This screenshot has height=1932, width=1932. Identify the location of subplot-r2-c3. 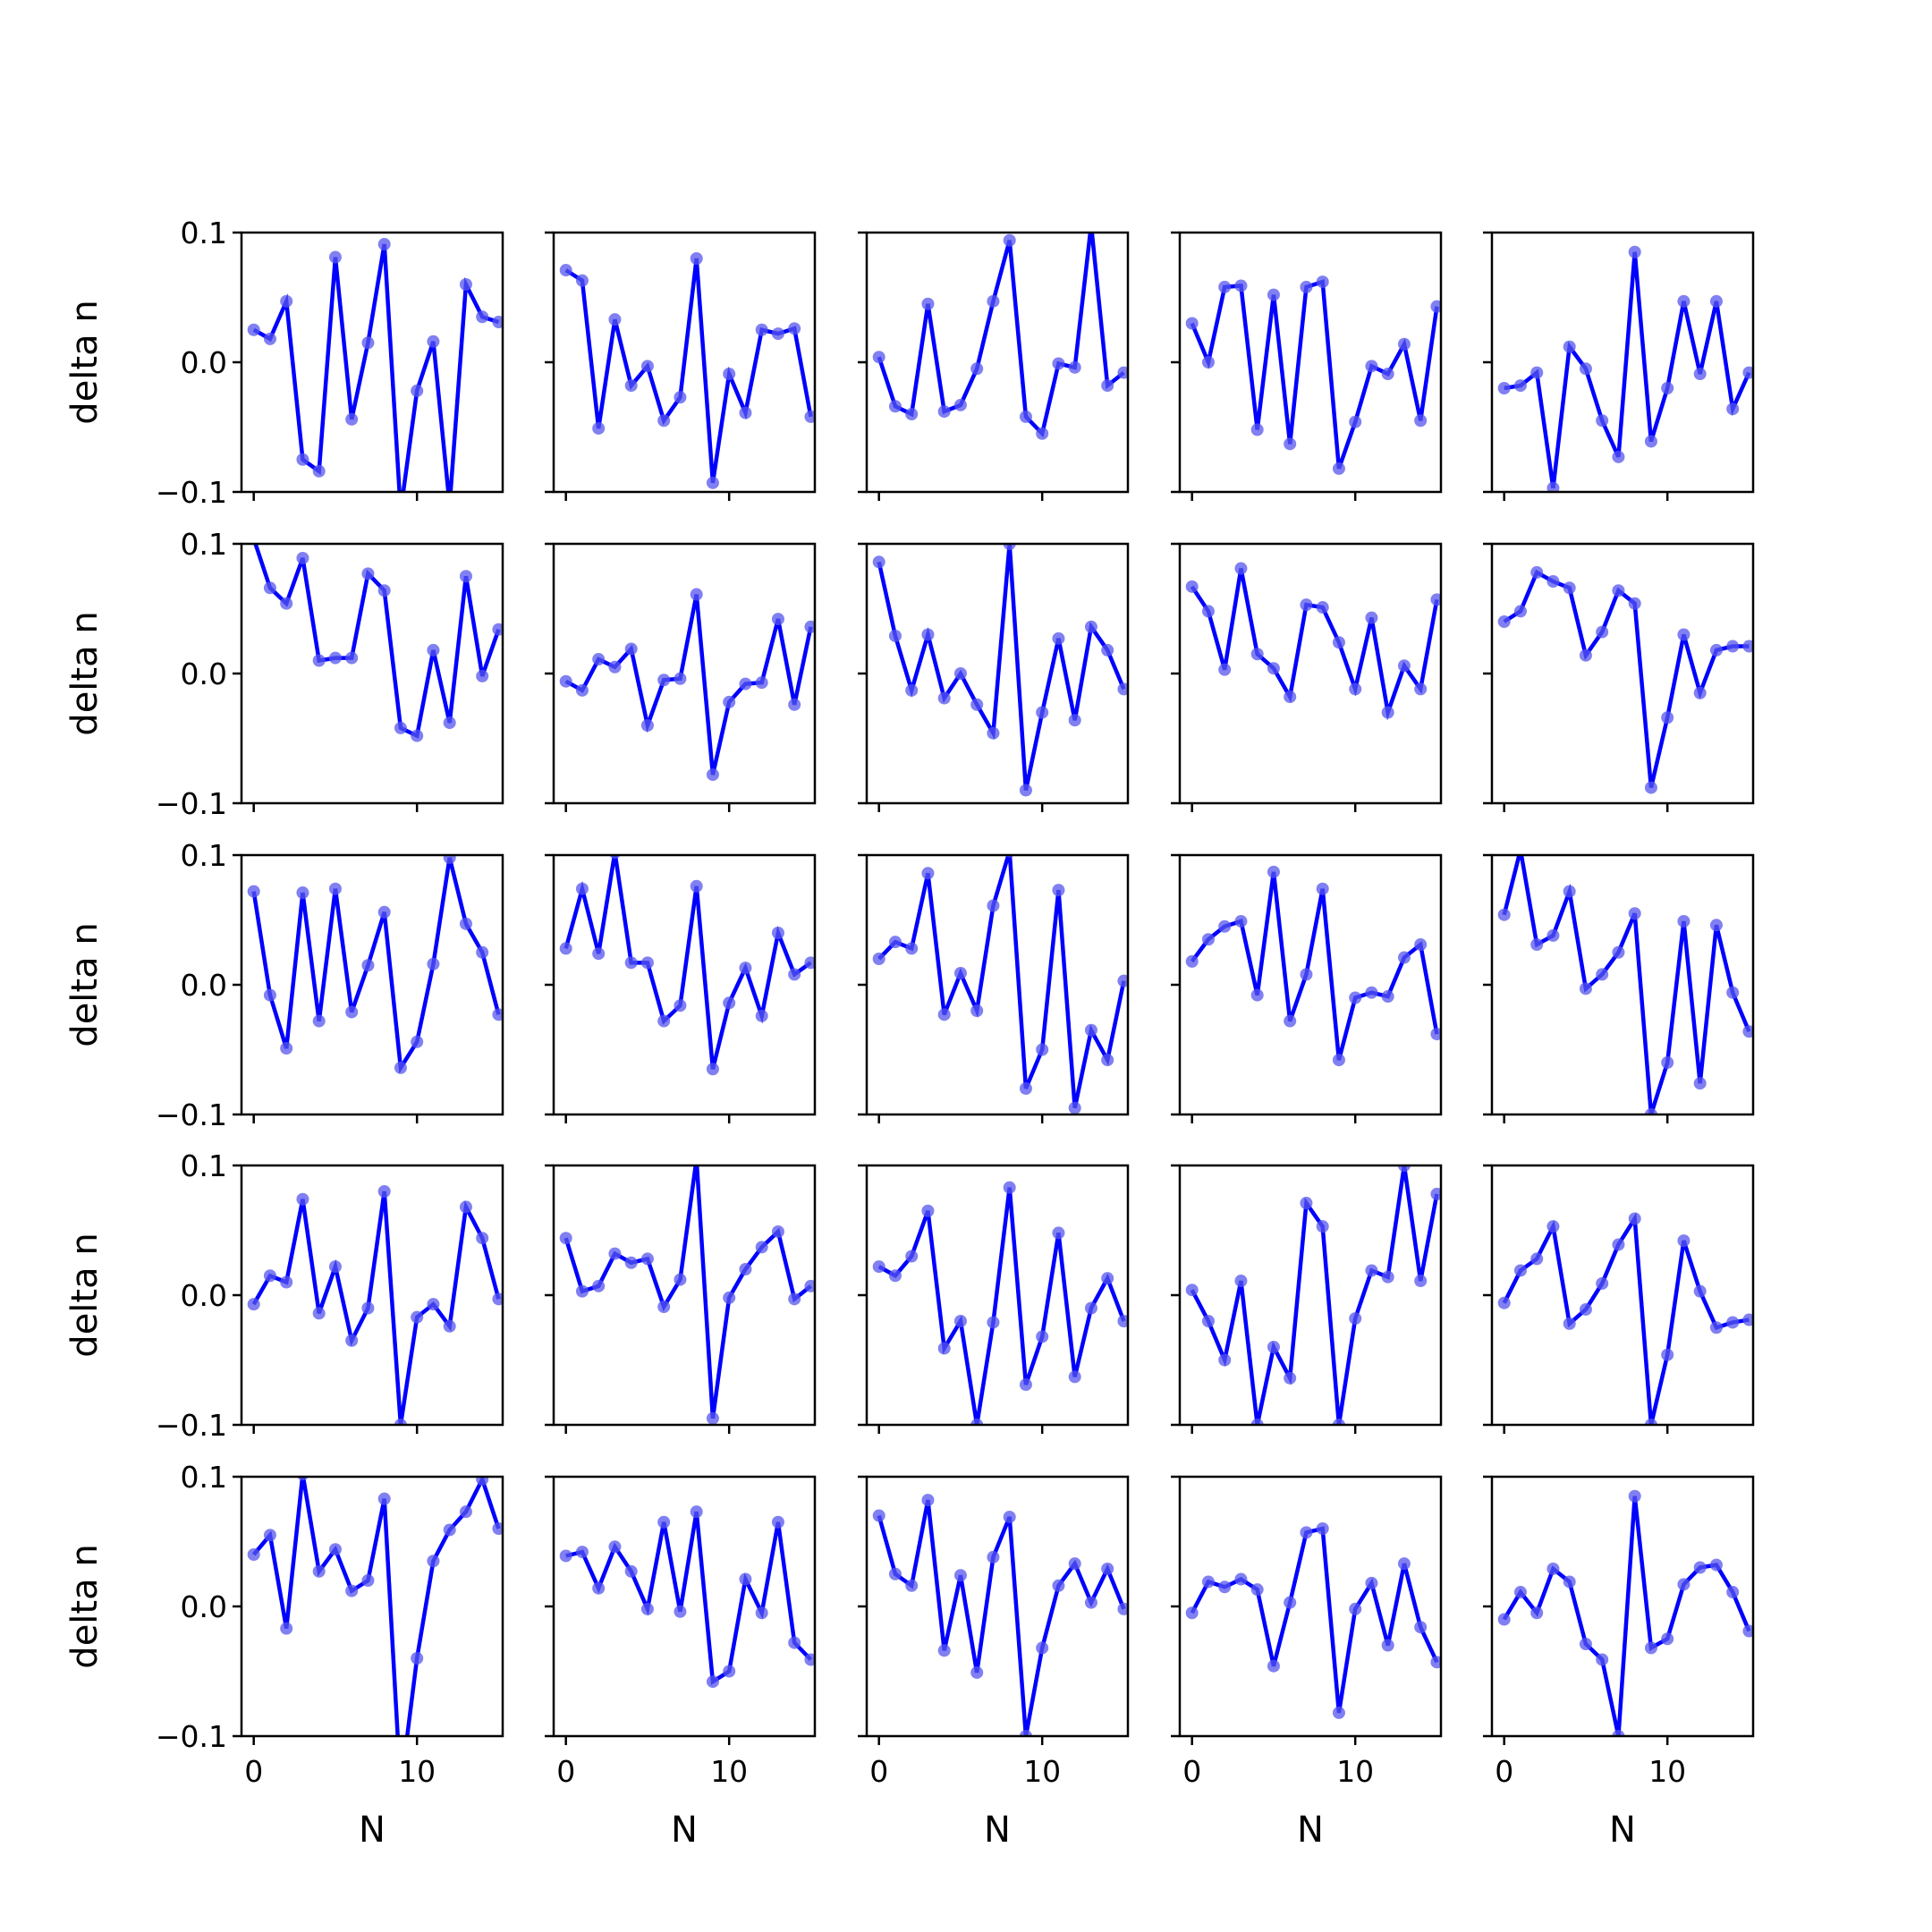
(1307, 988).